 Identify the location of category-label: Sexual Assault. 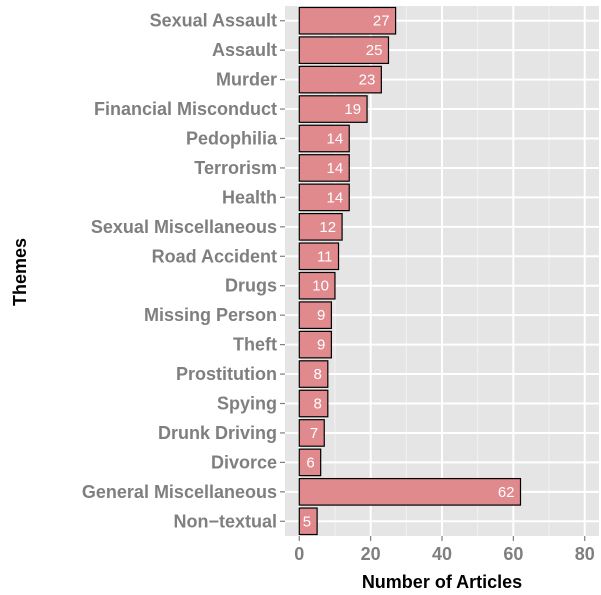
(213, 21).